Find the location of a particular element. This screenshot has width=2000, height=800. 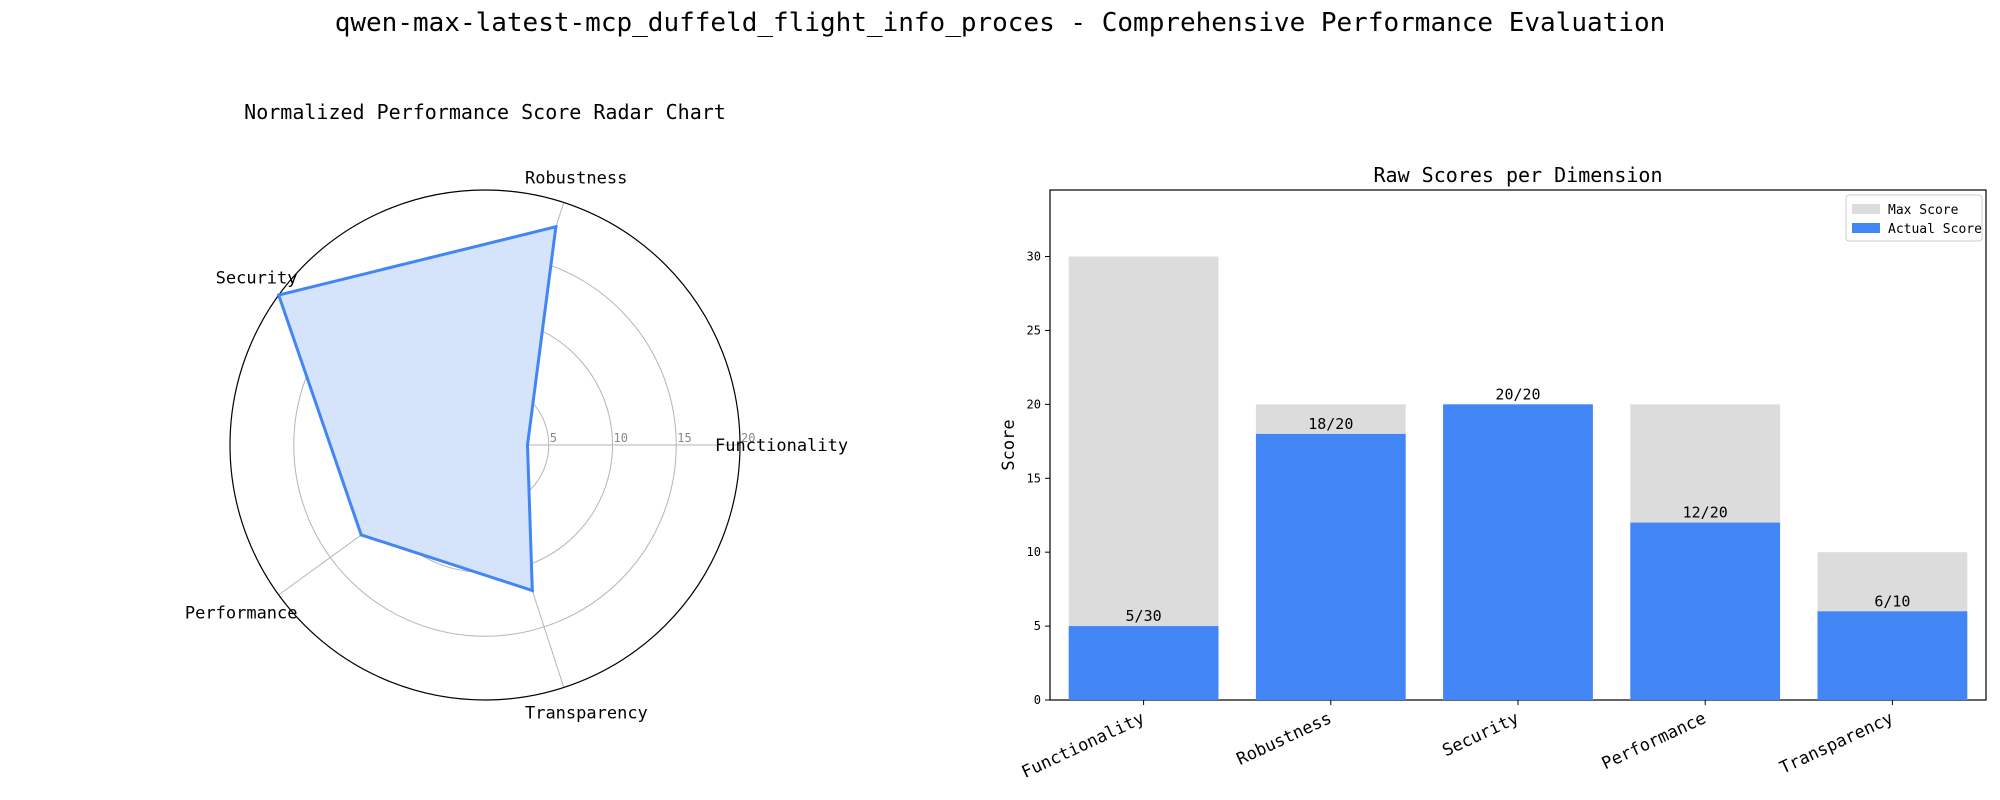

x-tick-label: Transparency is located at coordinates (1837, 743).